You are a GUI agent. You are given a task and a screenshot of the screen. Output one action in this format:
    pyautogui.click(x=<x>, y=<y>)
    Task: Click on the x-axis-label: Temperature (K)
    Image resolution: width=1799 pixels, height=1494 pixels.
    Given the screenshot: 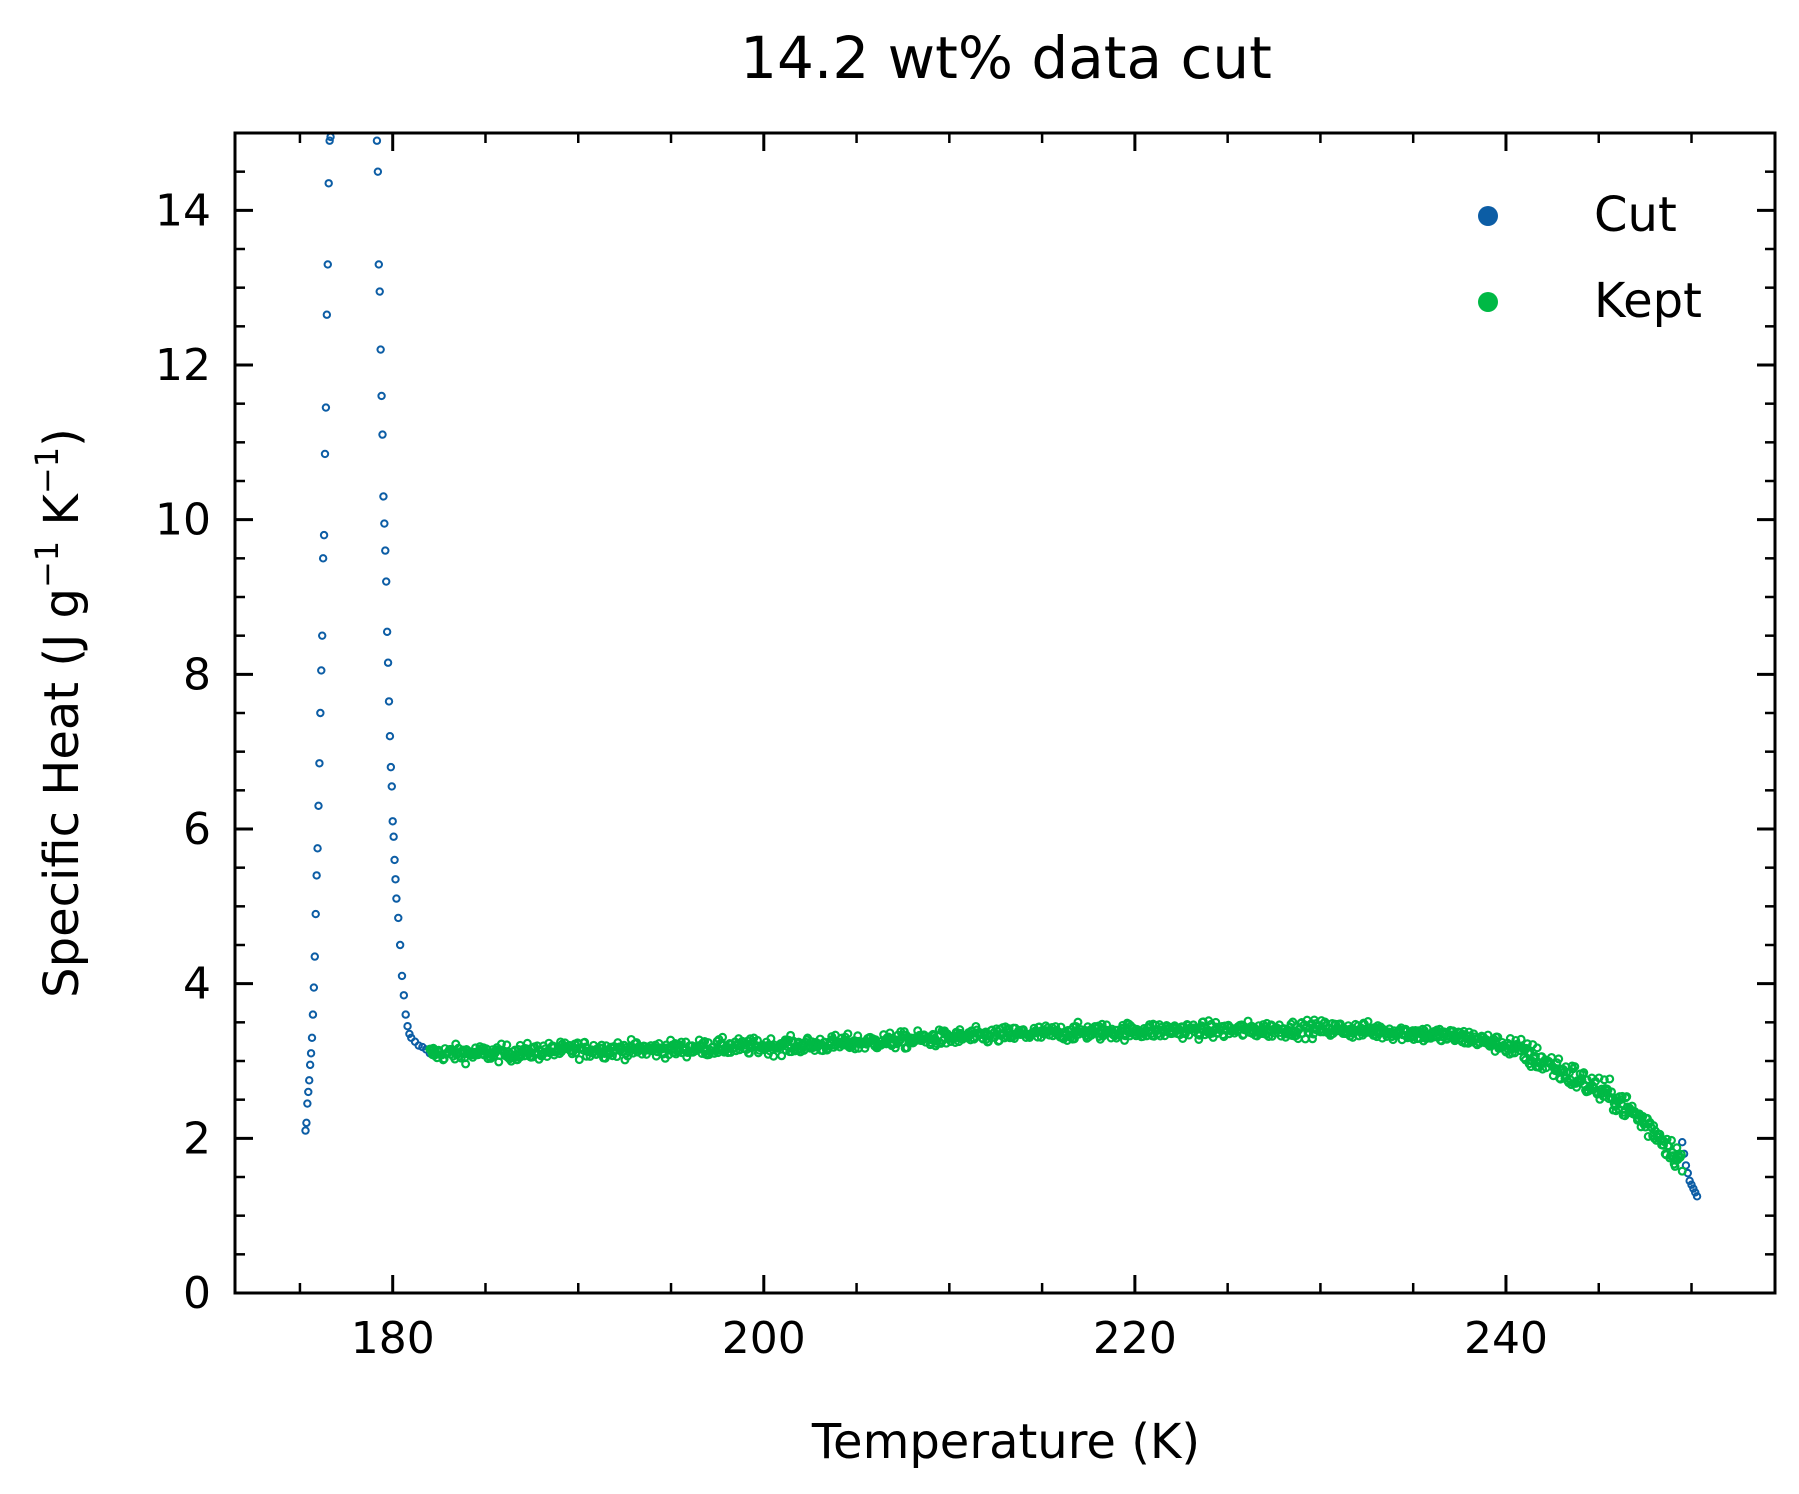 What is the action you would take?
    pyautogui.click(x=1005, y=1442)
    